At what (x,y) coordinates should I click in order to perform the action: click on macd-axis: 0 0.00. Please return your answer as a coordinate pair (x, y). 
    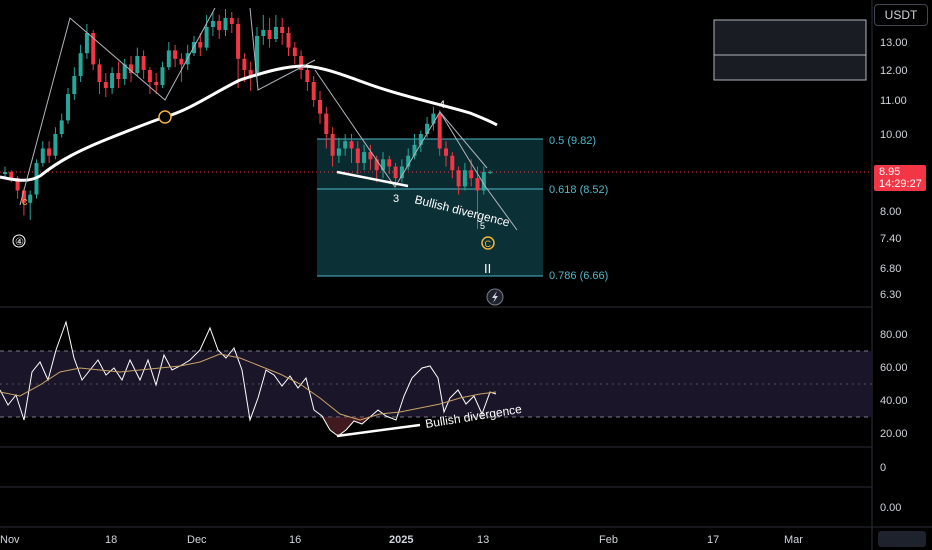
    Looking at the image, I should click on (890, 488).